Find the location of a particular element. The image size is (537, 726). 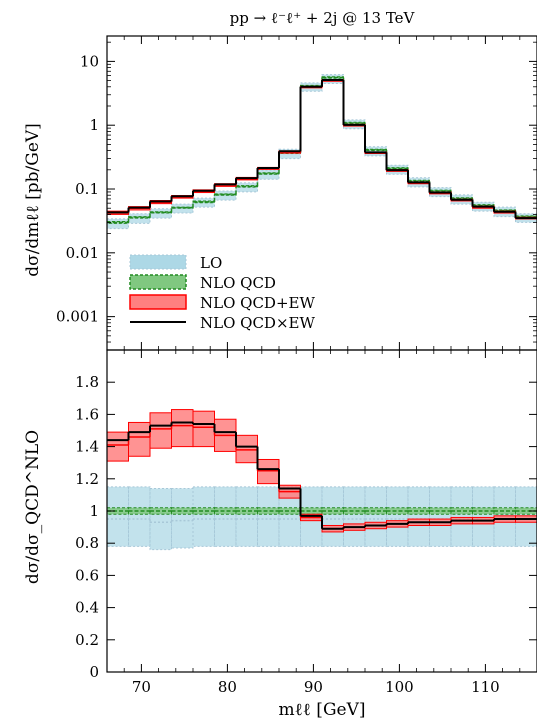

legend-item-nlo-qcd-times-ew: NLO QCD×EW is located at coordinates (222, 323).